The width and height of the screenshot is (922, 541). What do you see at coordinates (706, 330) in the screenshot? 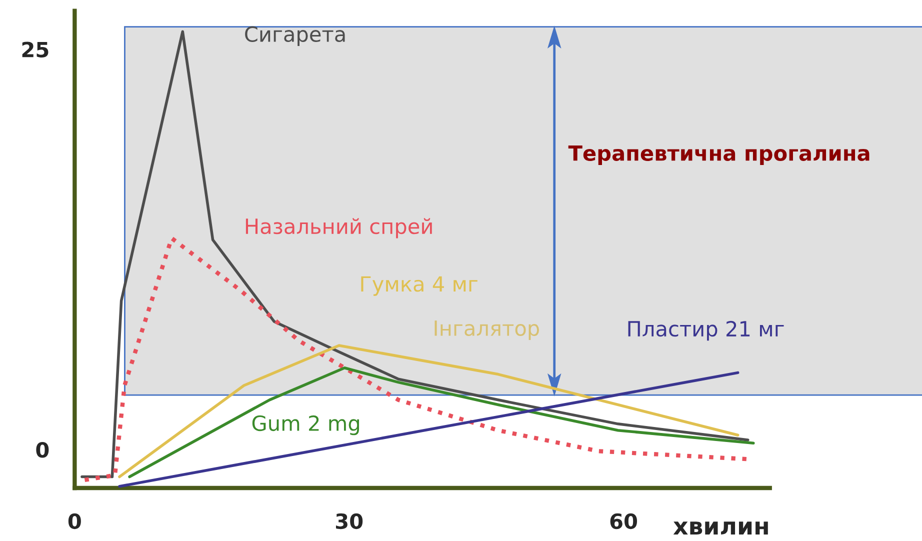
I see `text: Пластир 21 мг` at bounding box center [706, 330].